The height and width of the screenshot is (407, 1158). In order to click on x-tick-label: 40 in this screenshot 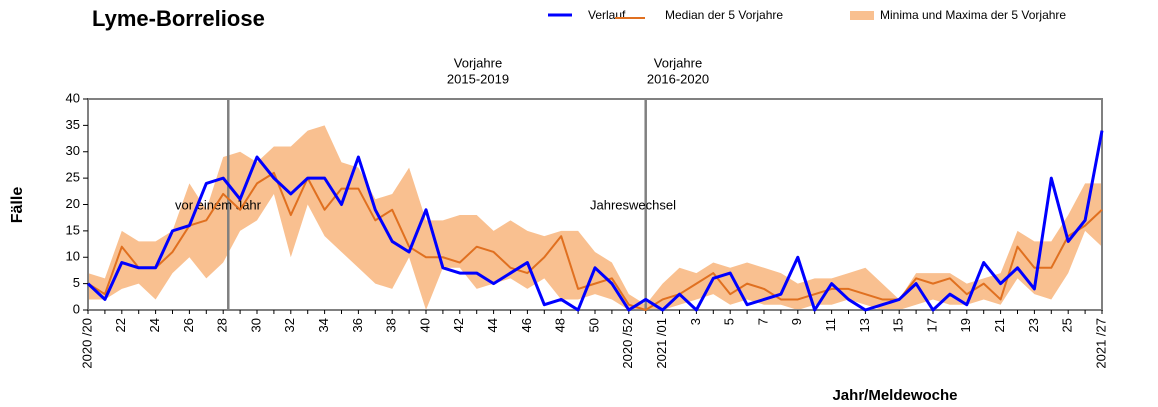, I will do `click(424, 325)`.